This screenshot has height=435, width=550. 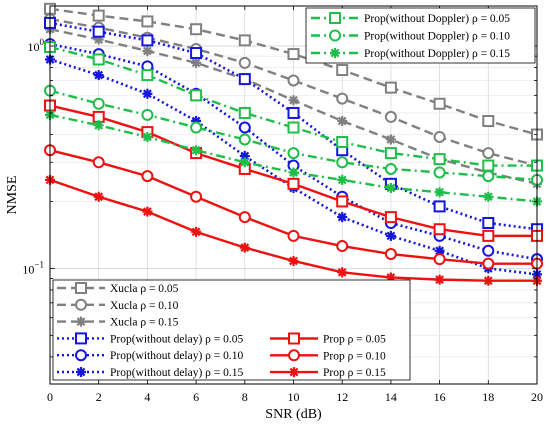 I want to click on x-tick-label: 12, so click(x=342, y=397).